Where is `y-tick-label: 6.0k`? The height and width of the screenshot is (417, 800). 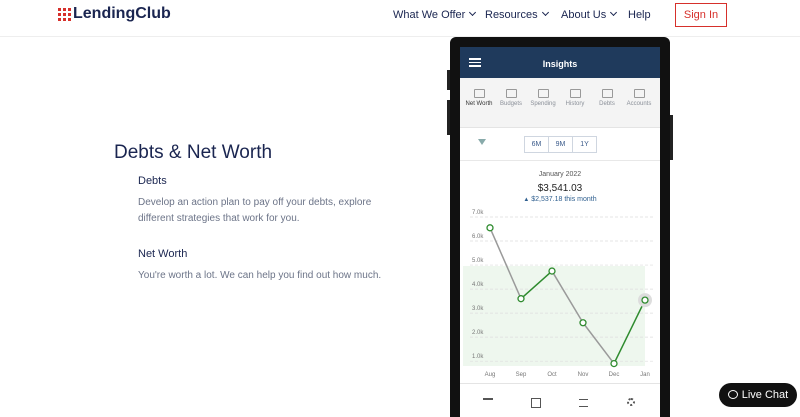 y-tick-label: 6.0k is located at coordinates (478, 237).